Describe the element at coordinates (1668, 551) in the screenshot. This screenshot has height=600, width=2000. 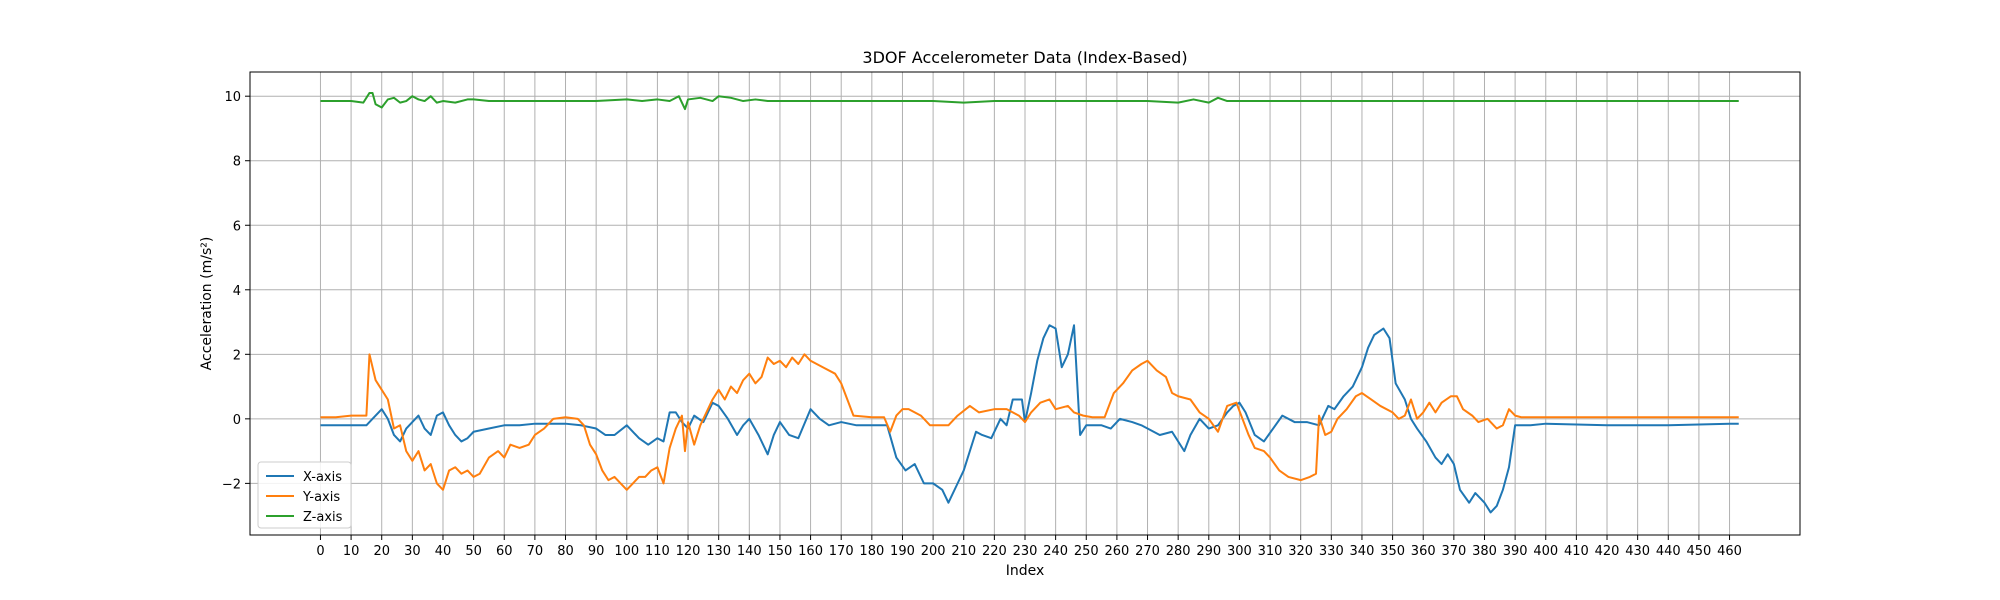
I see `x-tick-label: 440` at that location.